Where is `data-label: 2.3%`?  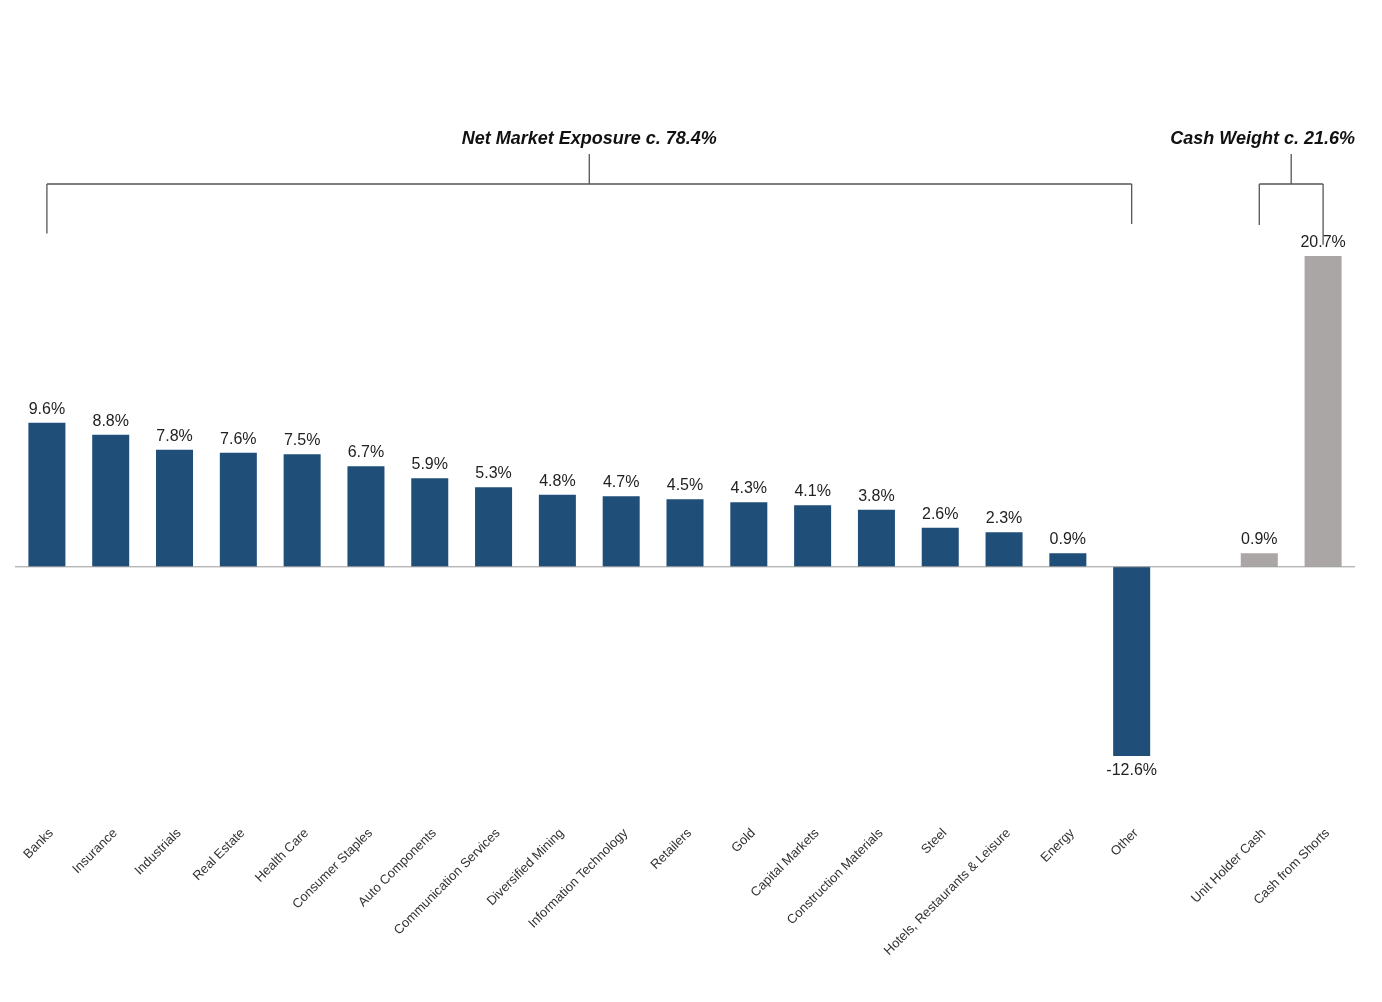 data-label: 2.3% is located at coordinates (1004, 518).